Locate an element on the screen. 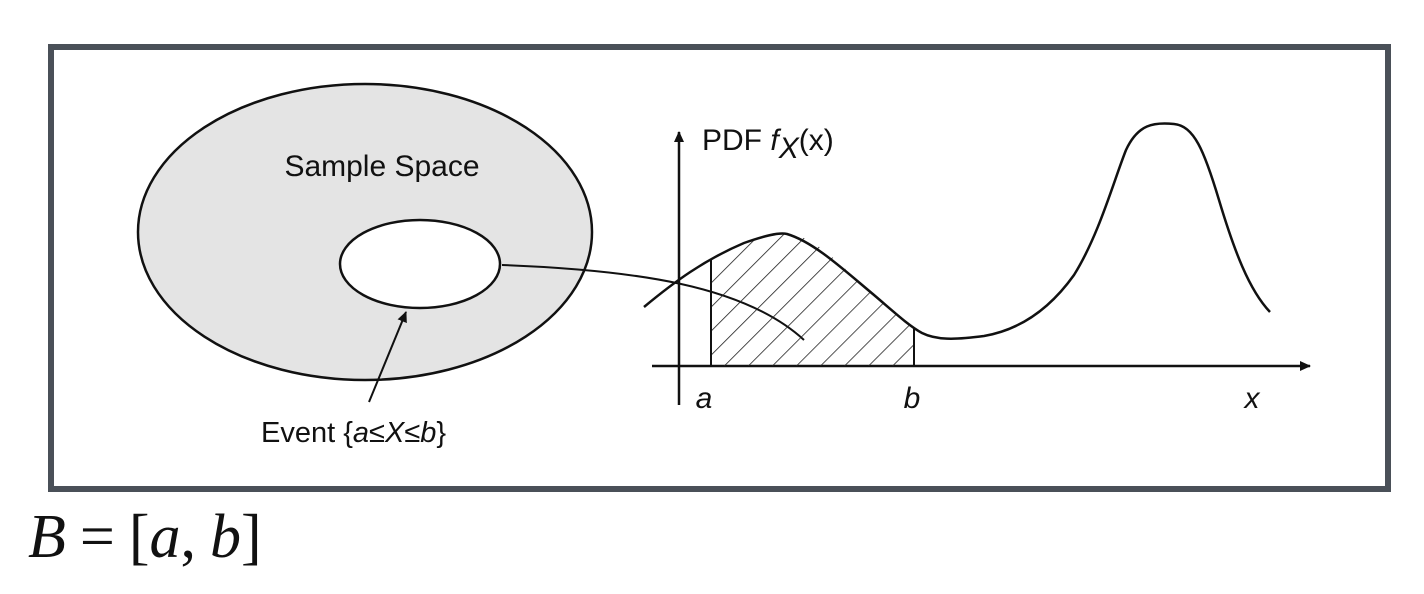 The width and height of the screenshot is (1424, 594). event-label: Event {a≤X≤b} is located at coordinates (353, 433).